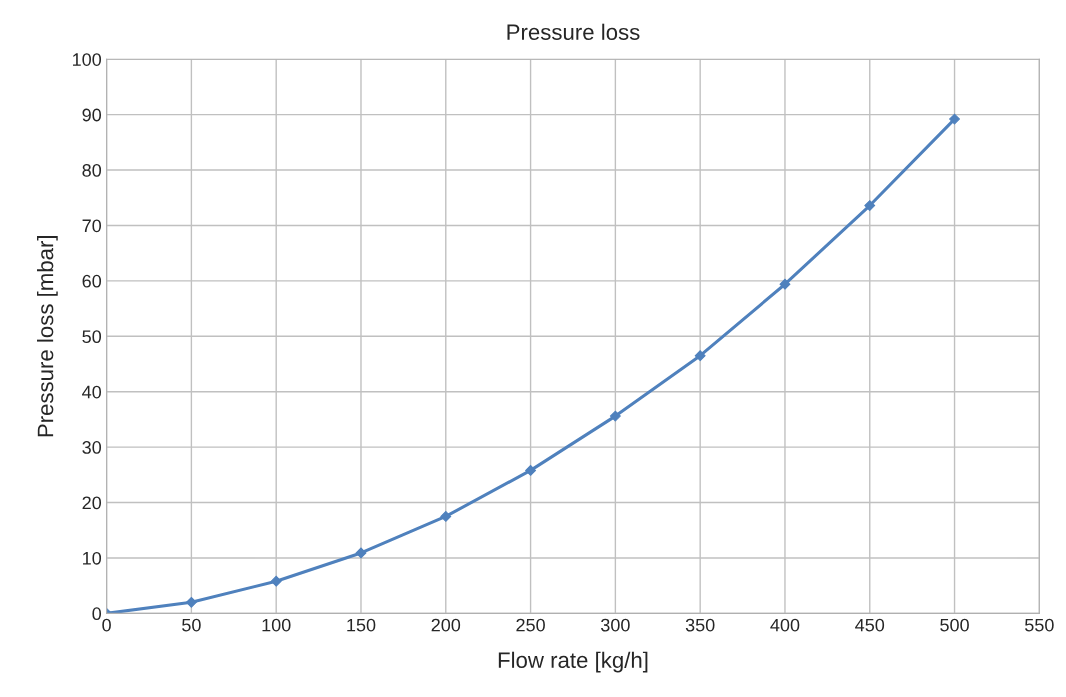  What do you see at coordinates (954, 625) in the screenshot?
I see `x-tick-label: 500` at bounding box center [954, 625].